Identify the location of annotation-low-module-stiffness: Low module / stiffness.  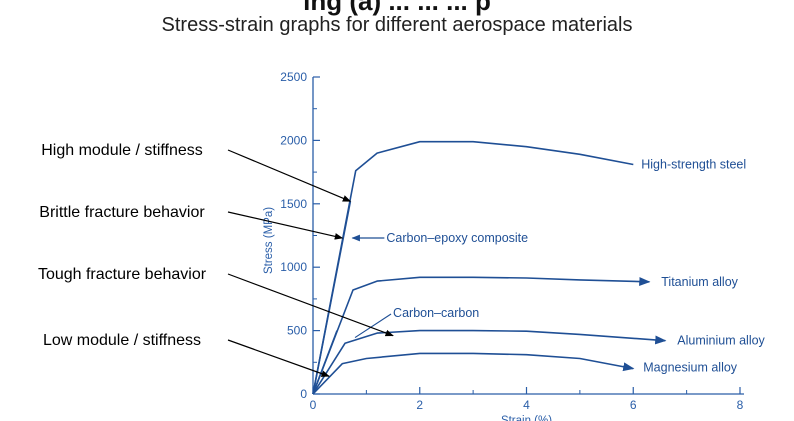
(122, 340).